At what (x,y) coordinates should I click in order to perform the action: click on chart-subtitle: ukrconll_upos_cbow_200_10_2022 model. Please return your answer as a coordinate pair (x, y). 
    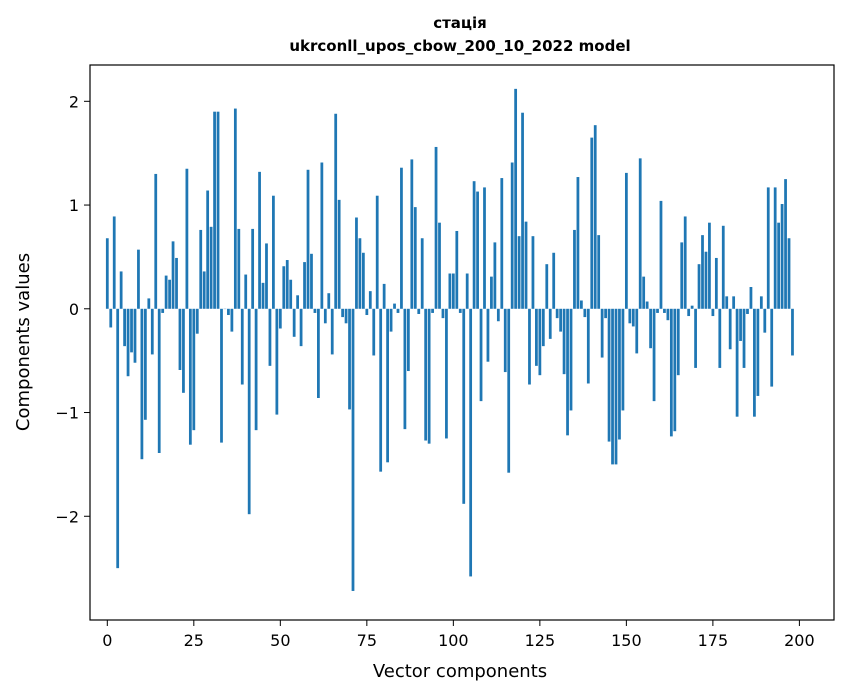
    Looking at the image, I should click on (459, 46).